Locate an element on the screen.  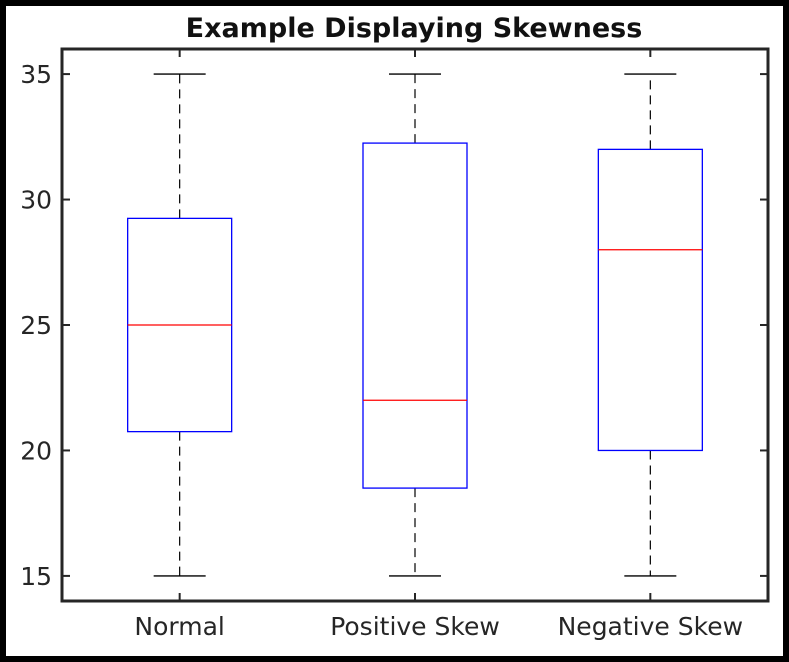
y-tick-label: 35 is located at coordinates (36, 74).